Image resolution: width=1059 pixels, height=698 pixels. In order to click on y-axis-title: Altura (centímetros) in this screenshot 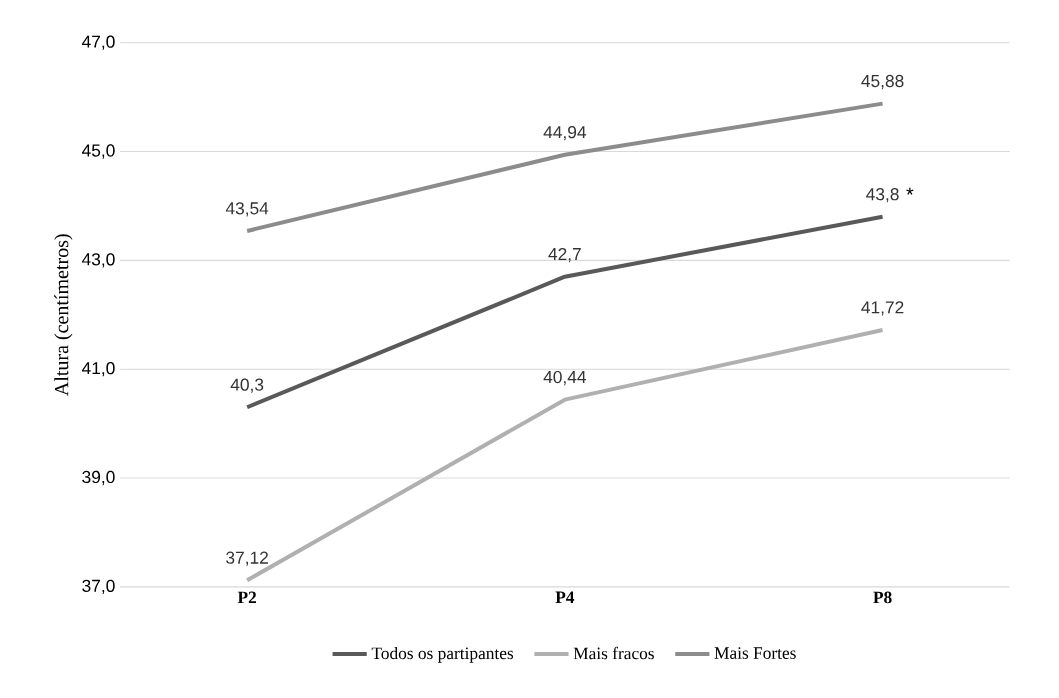, I will do `click(63, 315)`.